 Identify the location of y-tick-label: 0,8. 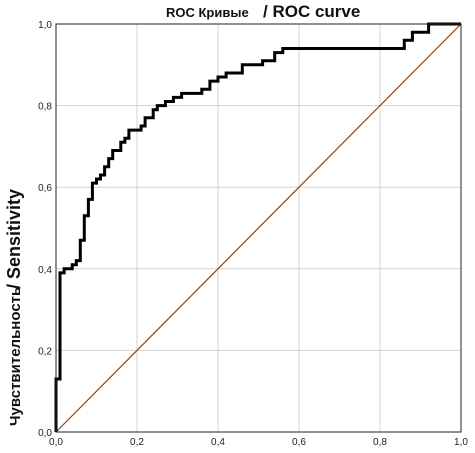
(45, 107).